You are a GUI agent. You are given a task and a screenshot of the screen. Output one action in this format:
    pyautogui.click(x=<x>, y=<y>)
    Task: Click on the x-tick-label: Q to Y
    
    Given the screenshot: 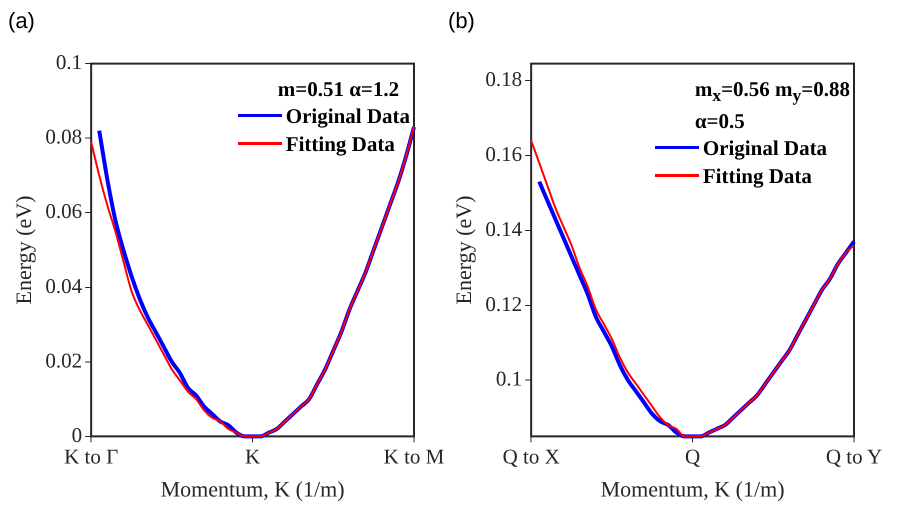 What is the action you would take?
    pyautogui.click(x=854, y=456)
    